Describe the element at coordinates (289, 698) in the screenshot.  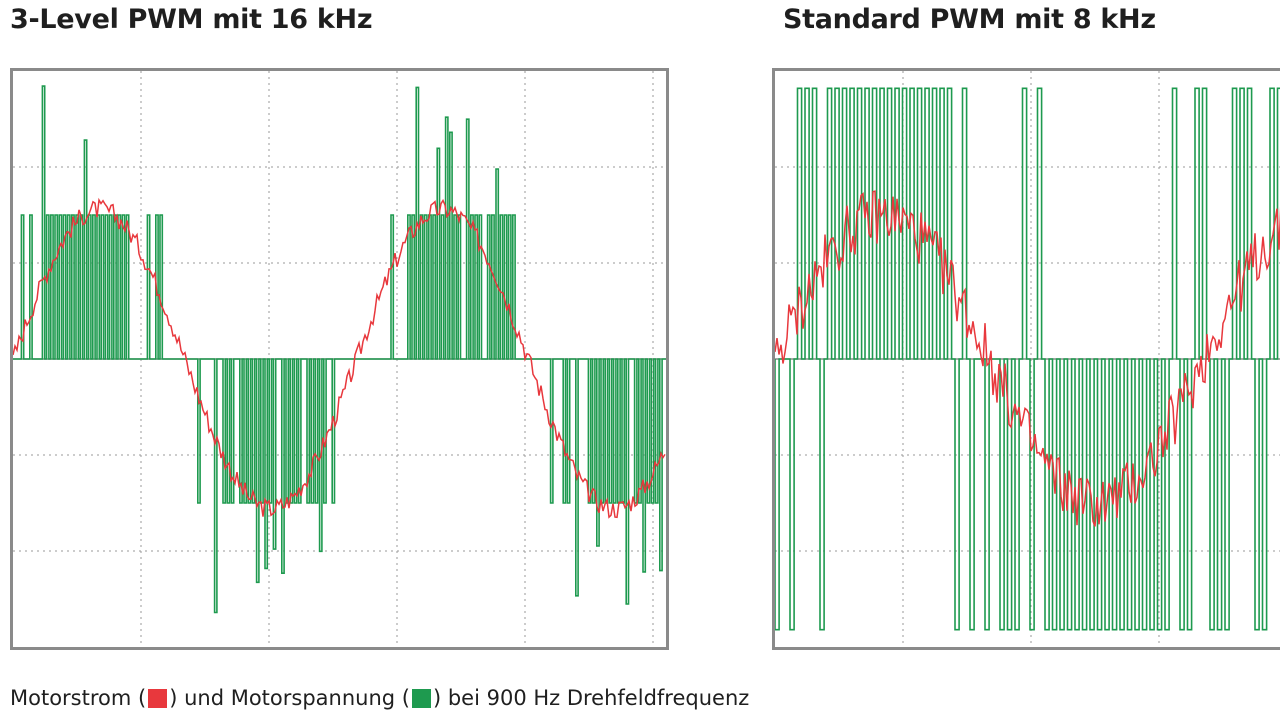
I see `caption-part-motorspannung: ) und Motorspannung (` at that location.